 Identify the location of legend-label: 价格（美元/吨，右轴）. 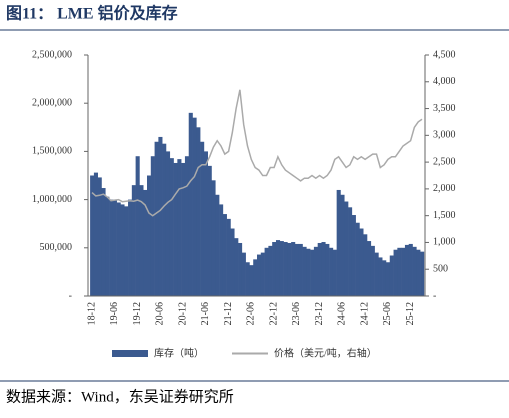
(325, 352).